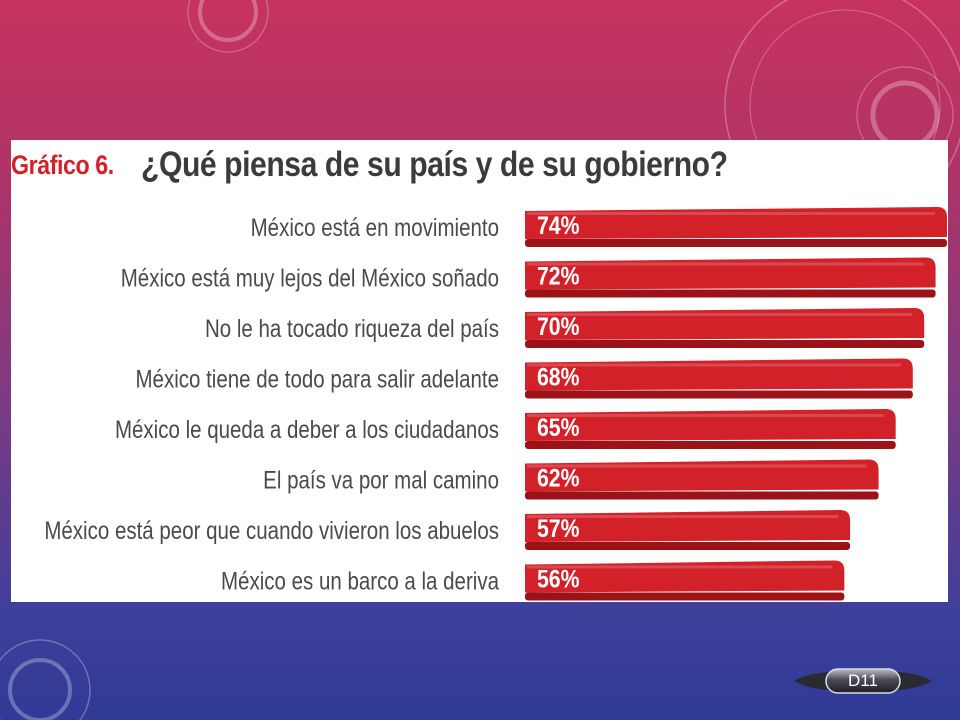  What do you see at coordinates (558, 478) in the screenshot?
I see `value-label: 62%` at bounding box center [558, 478].